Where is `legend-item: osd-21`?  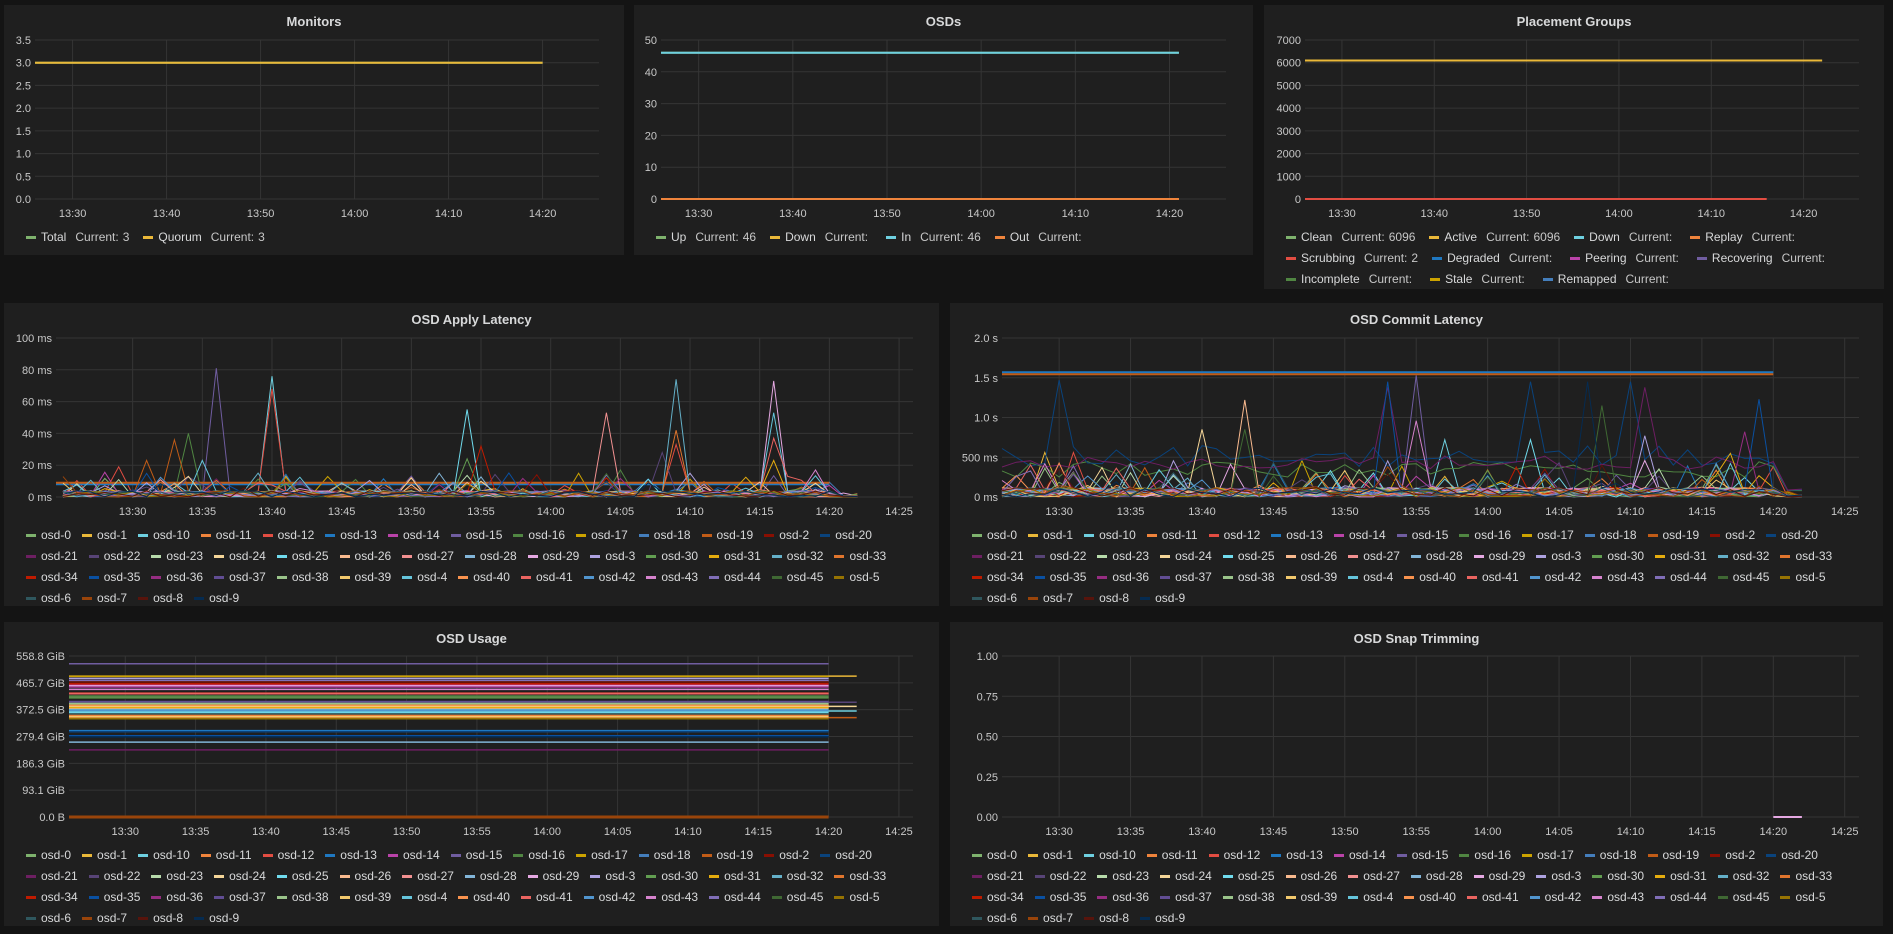
legend-item: osd-21 is located at coordinates (52, 876).